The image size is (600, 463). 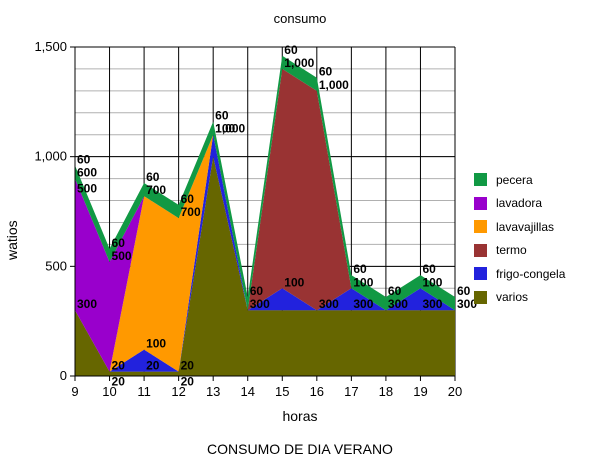 What do you see at coordinates (512, 297) in the screenshot?
I see `legend-label: varios` at bounding box center [512, 297].